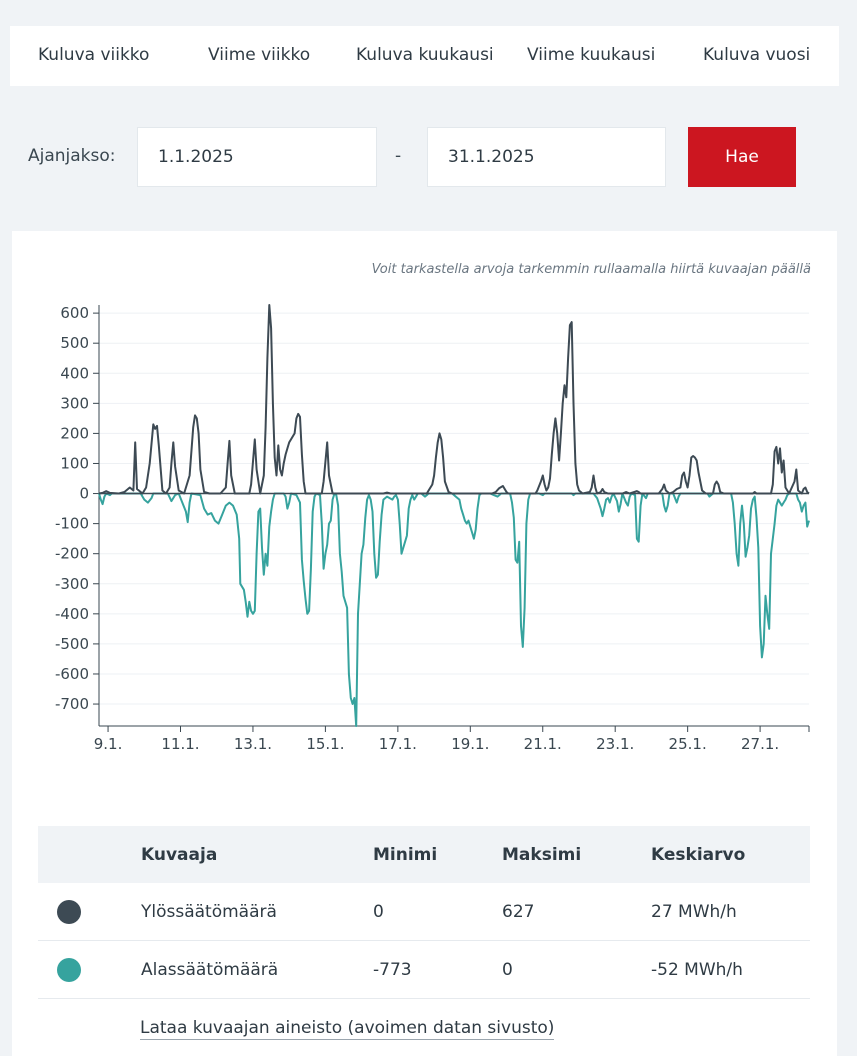 Image resolution: width=857 pixels, height=1056 pixels. I want to click on y-tick-label: 600, so click(74, 313).